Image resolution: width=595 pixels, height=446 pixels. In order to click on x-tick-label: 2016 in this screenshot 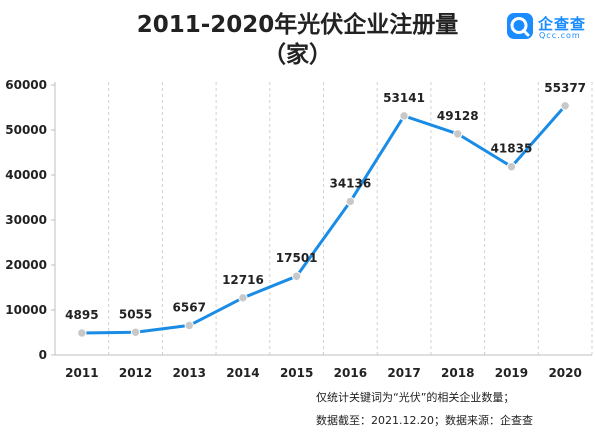, I will do `click(350, 373)`.